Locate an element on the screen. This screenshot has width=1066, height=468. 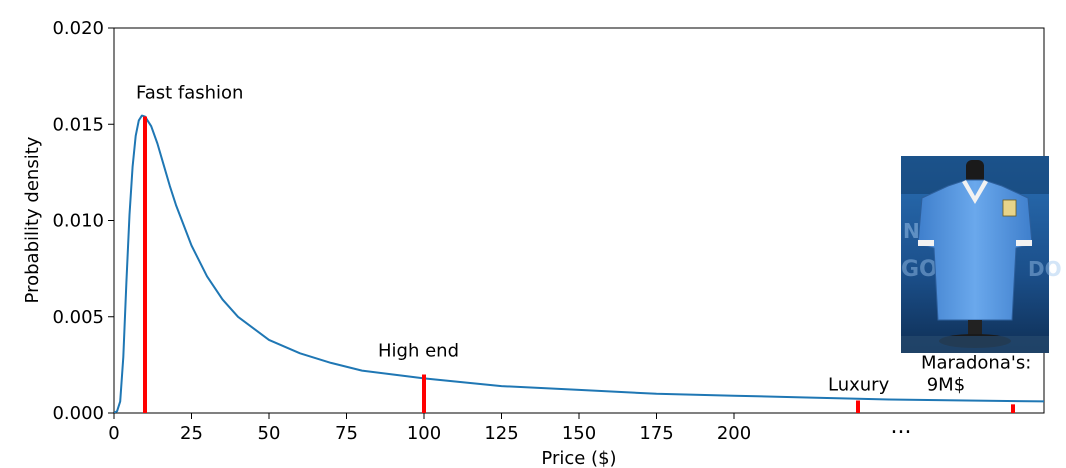
jersey-photo-inset: ND GO DO is located at coordinates (981, 254).